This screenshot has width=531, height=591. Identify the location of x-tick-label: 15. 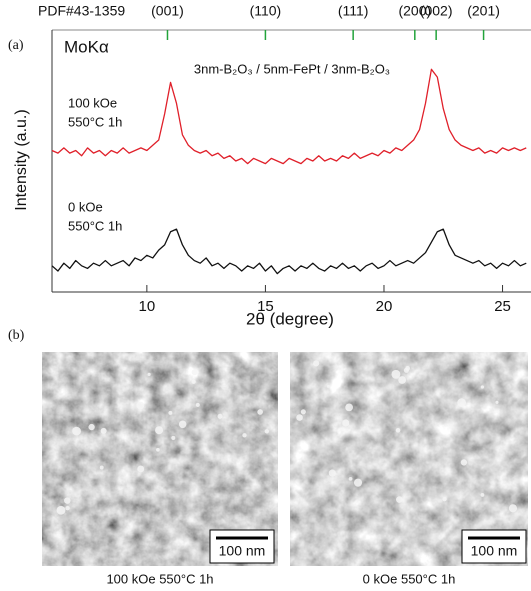
(265, 306).